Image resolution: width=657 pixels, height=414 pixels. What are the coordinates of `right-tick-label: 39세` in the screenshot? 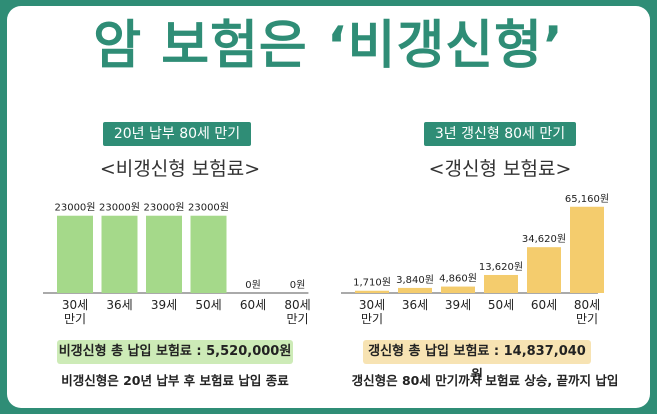 It's located at (458, 305).